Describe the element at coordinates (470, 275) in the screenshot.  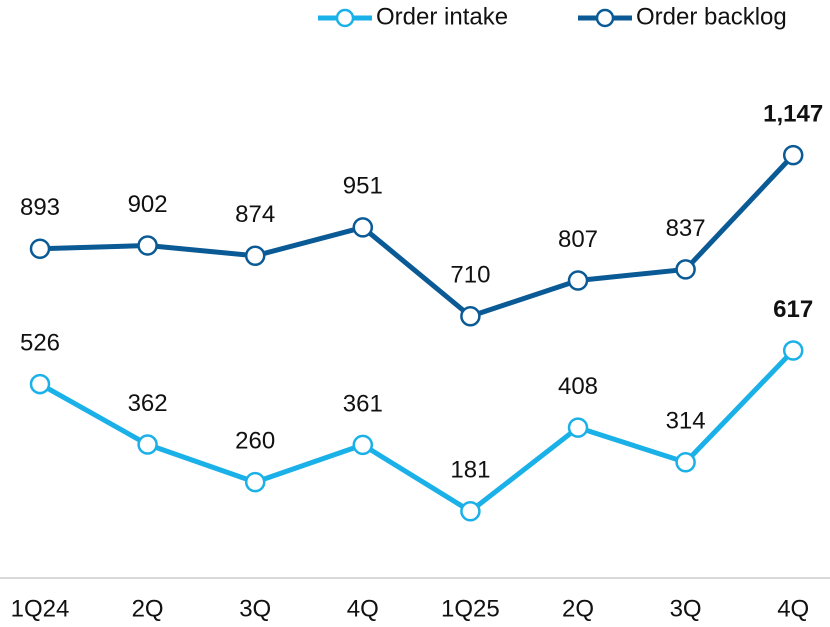
I see `data-label: 710` at that location.